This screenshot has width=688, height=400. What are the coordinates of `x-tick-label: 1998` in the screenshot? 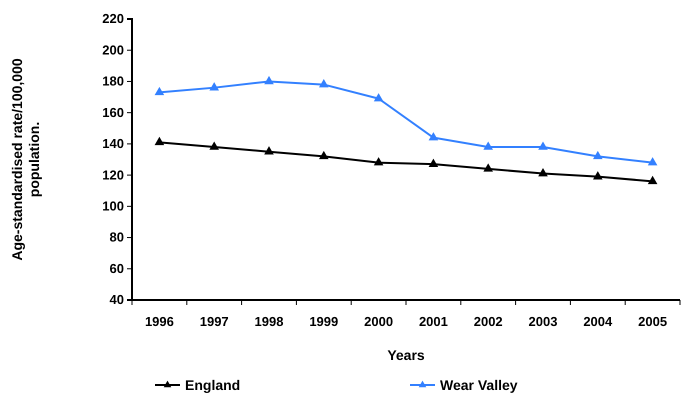 It's located at (269, 321).